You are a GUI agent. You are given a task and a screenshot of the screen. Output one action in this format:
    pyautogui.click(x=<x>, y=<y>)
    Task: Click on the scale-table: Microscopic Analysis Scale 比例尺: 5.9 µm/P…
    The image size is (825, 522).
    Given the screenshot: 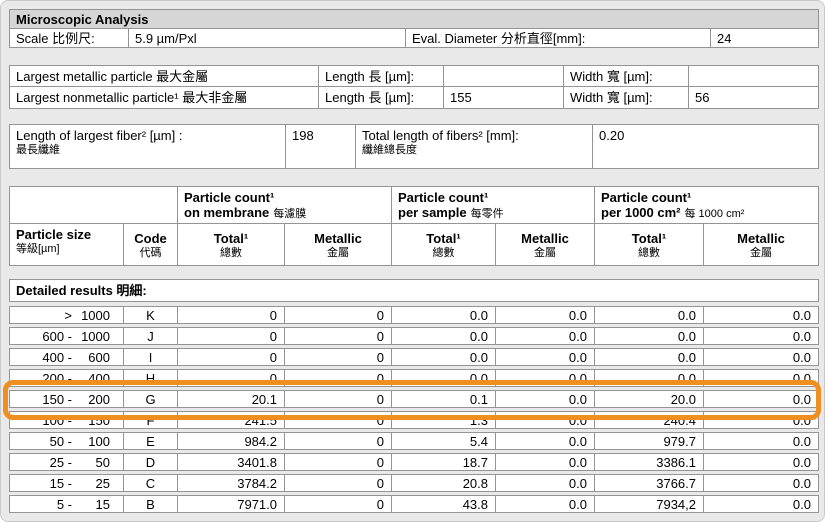 What is the action you would take?
    pyautogui.click(x=414, y=28)
    